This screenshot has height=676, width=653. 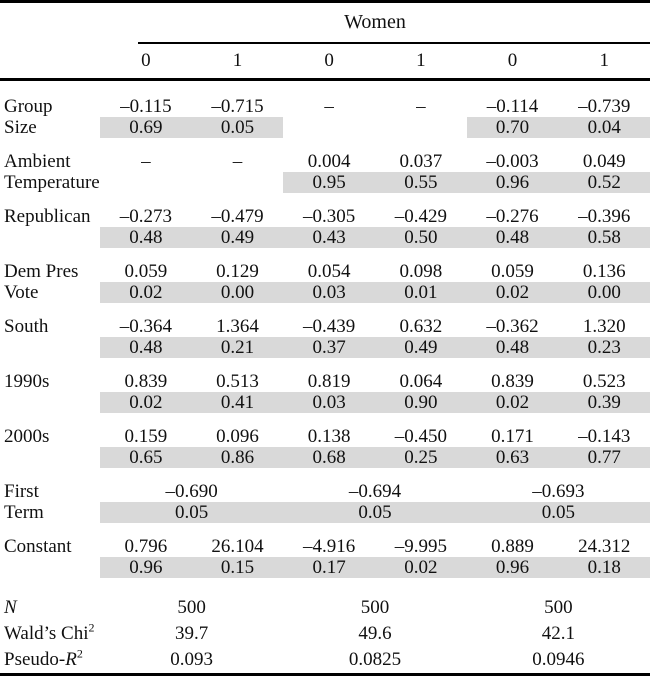 I want to click on row-label: Temperature, so click(x=52, y=182).